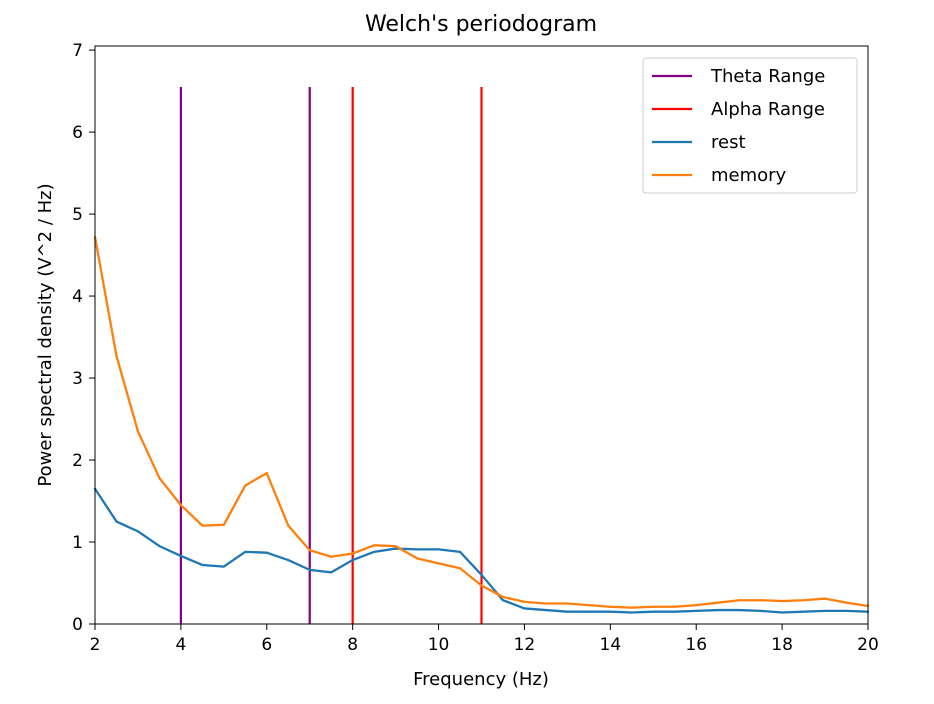 The image size is (934, 704). Describe the element at coordinates (696, 645) in the screenshot. I see `x-tick-label: 16` at that location.